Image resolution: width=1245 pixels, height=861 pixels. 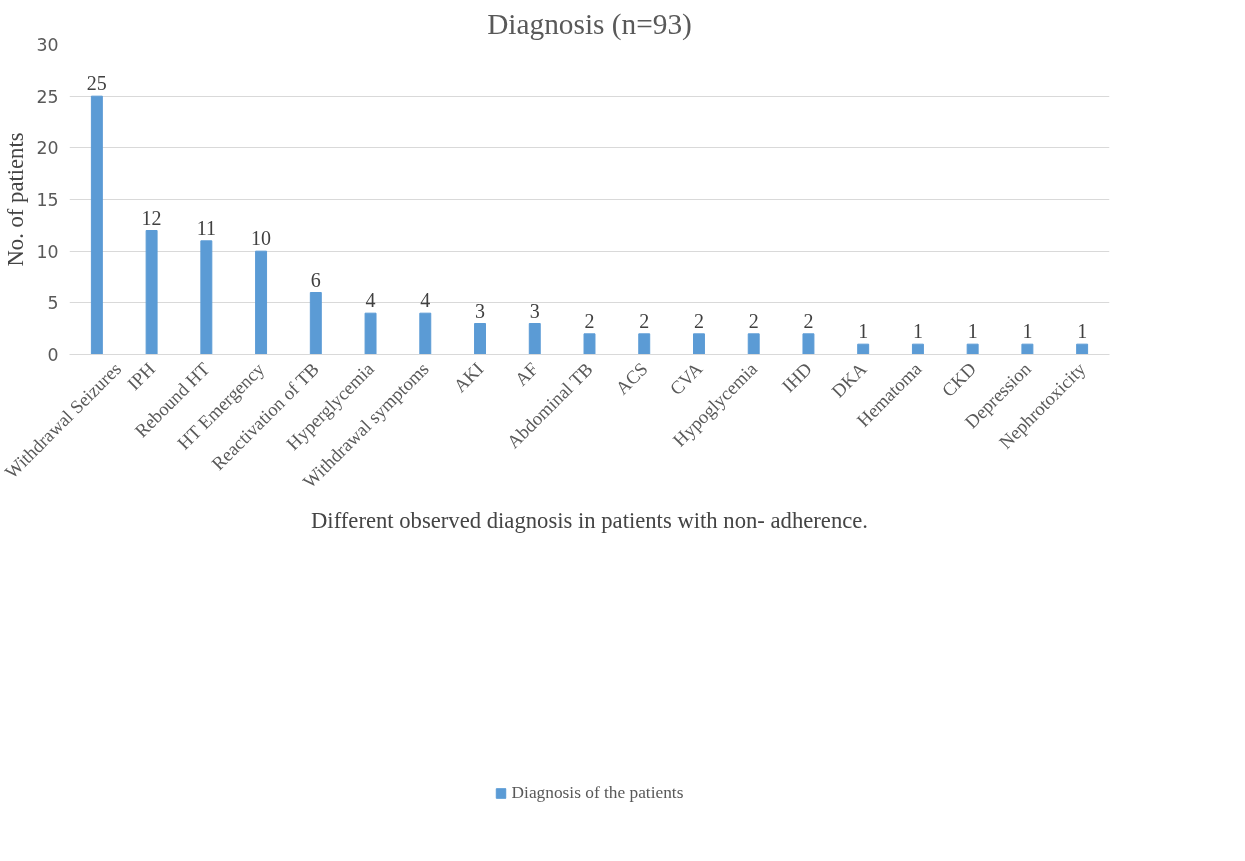 What do you see at coordinates (47, 45) in the screenshot?
I see `y-tick-label: 30` at bounding box center [47, 45].